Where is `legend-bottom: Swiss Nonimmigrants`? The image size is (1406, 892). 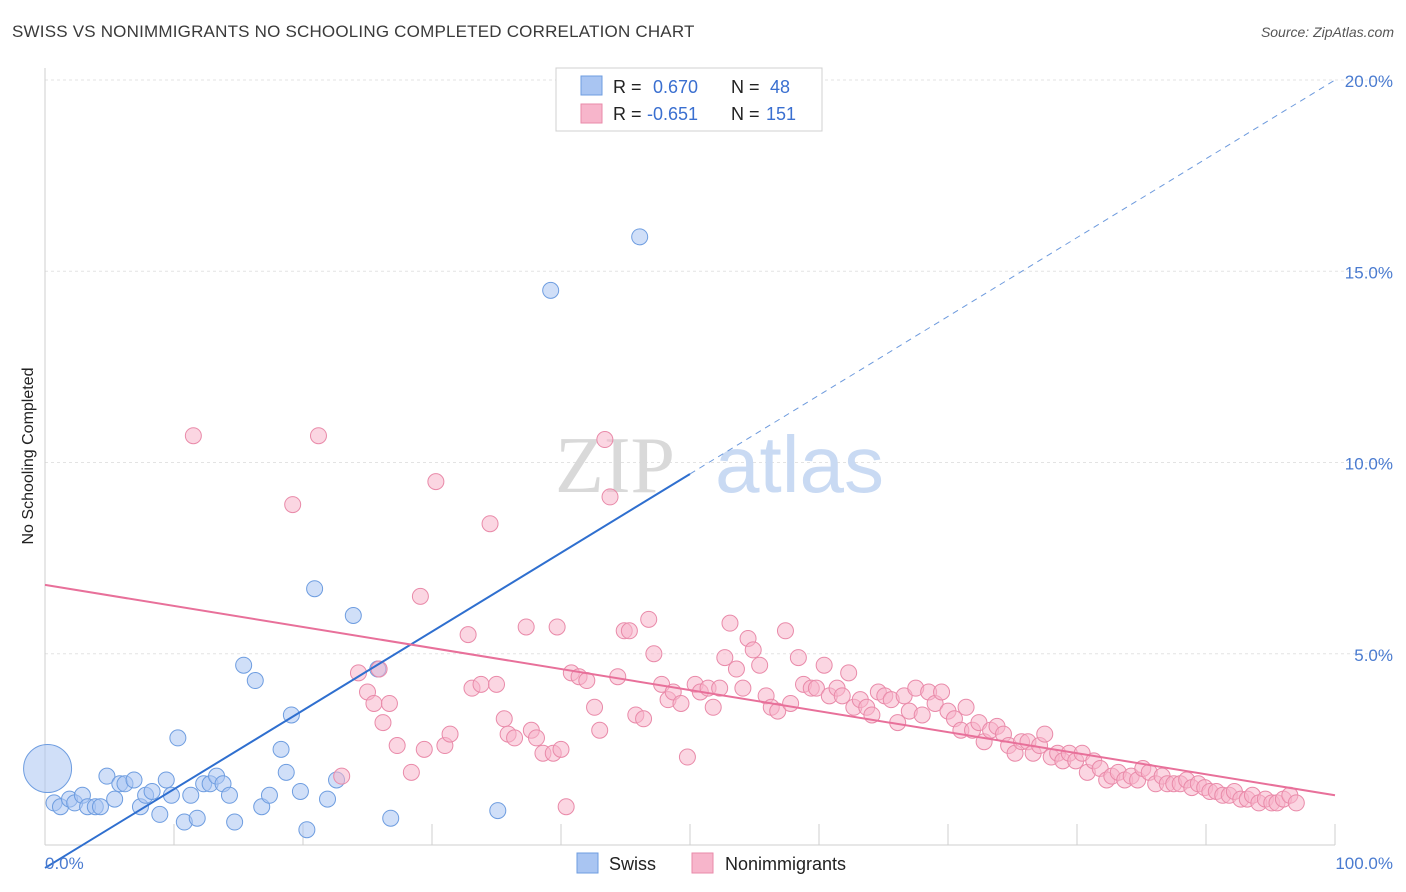 legend-bottom: Swiss Nonimmigrants is located at coordinates (711, 863).